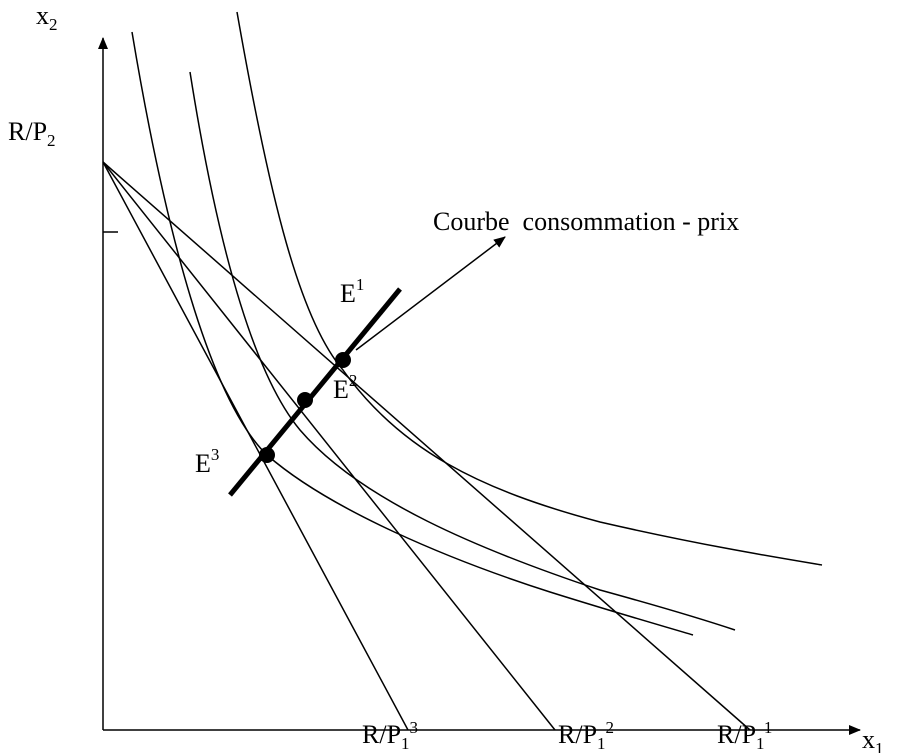 Image resolution: width=908 pixels, height=753 pixels. Describe the element at coordinates (345, 387) in the screenshot. I see `point-label: E2` at that location.